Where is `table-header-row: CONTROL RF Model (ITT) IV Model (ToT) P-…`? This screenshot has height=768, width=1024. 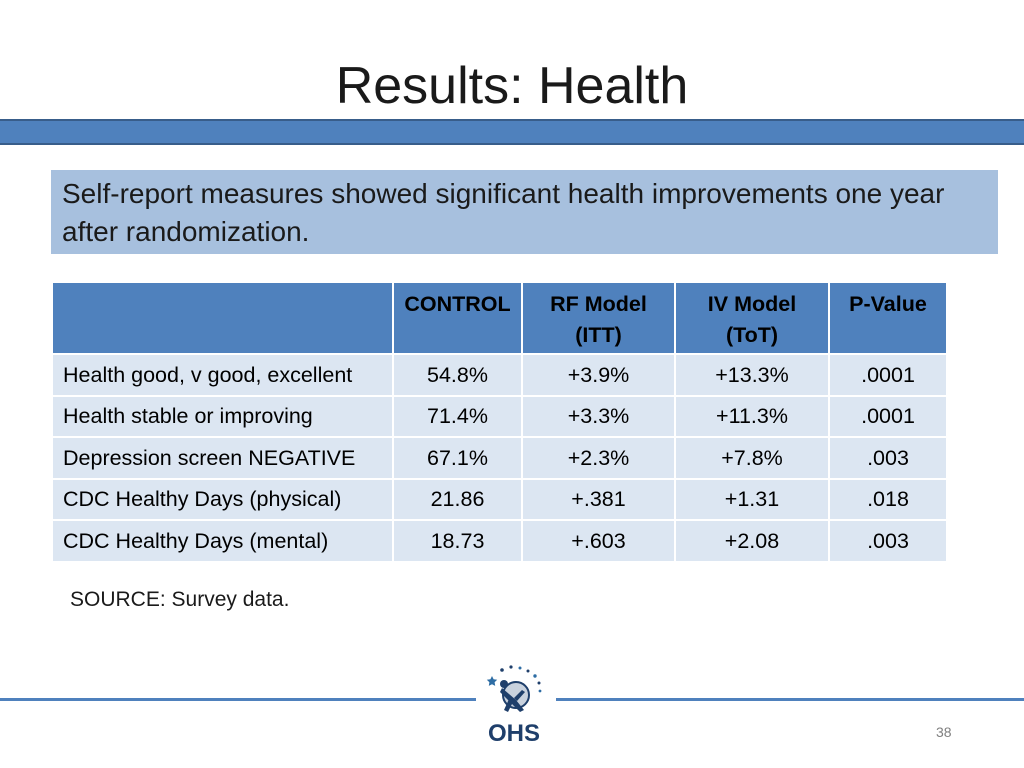
table-header-row: CONTROL RF Model (ITT) IV Model (ToT) P-… is located at coordinates (499, 318).